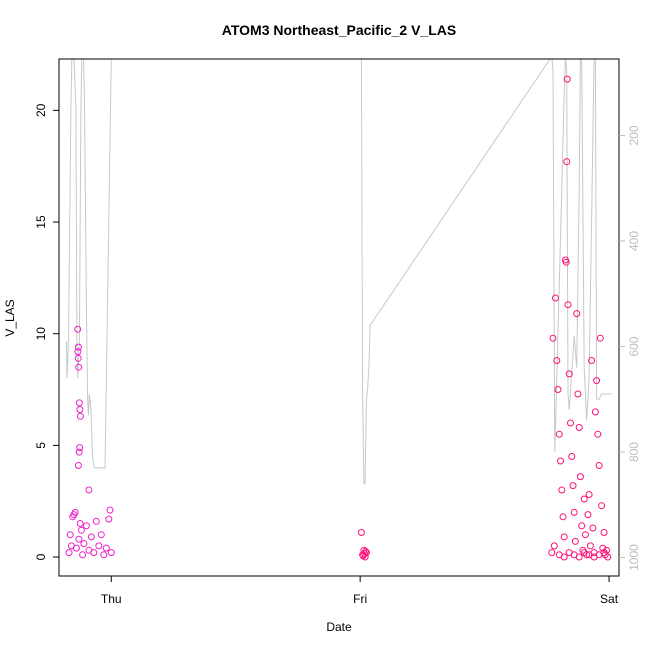 This screenshot has height=650, width=650. I want to click on y-tick-label: 0, so click(41, 556).